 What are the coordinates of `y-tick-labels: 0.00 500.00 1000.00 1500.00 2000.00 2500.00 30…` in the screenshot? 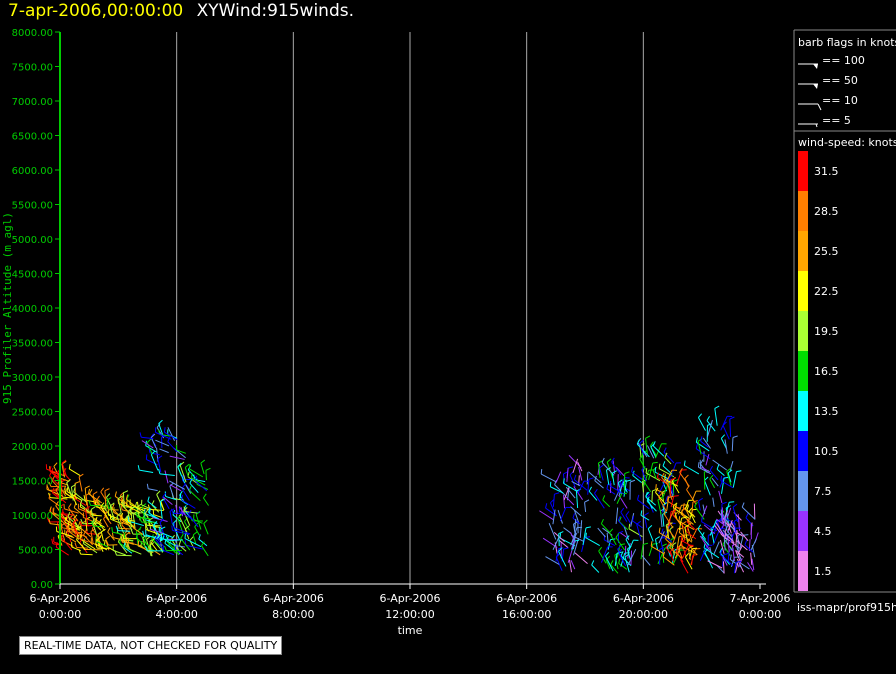 It's located at (36, 309).